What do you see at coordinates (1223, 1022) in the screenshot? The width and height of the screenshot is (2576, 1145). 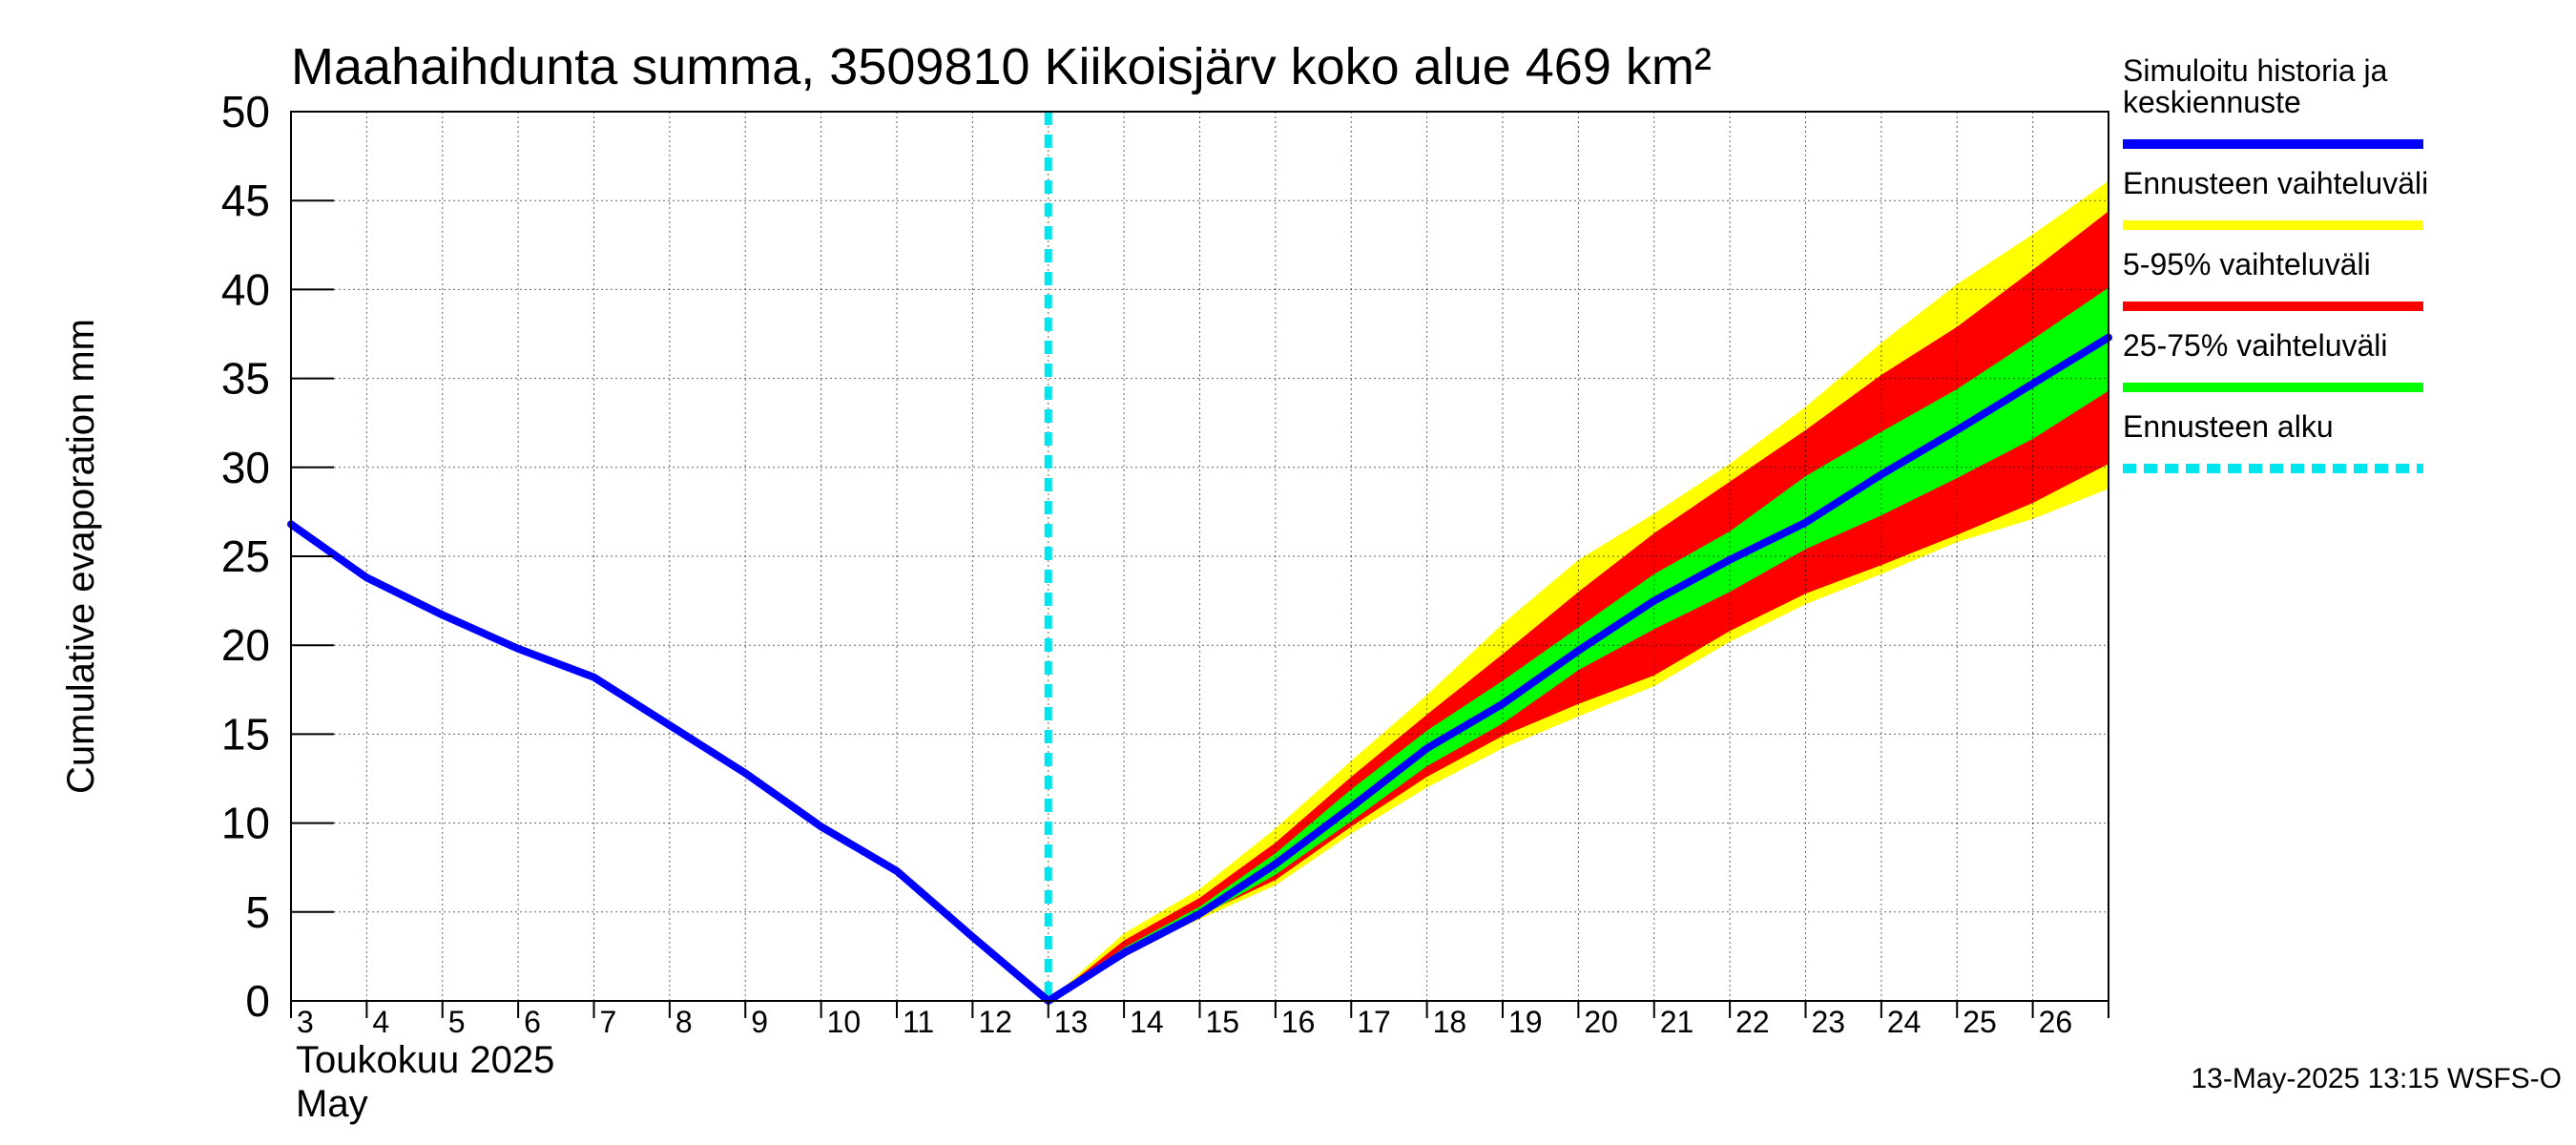 I see `x-tick-label: 15` at bounding box center [1223, 1022].